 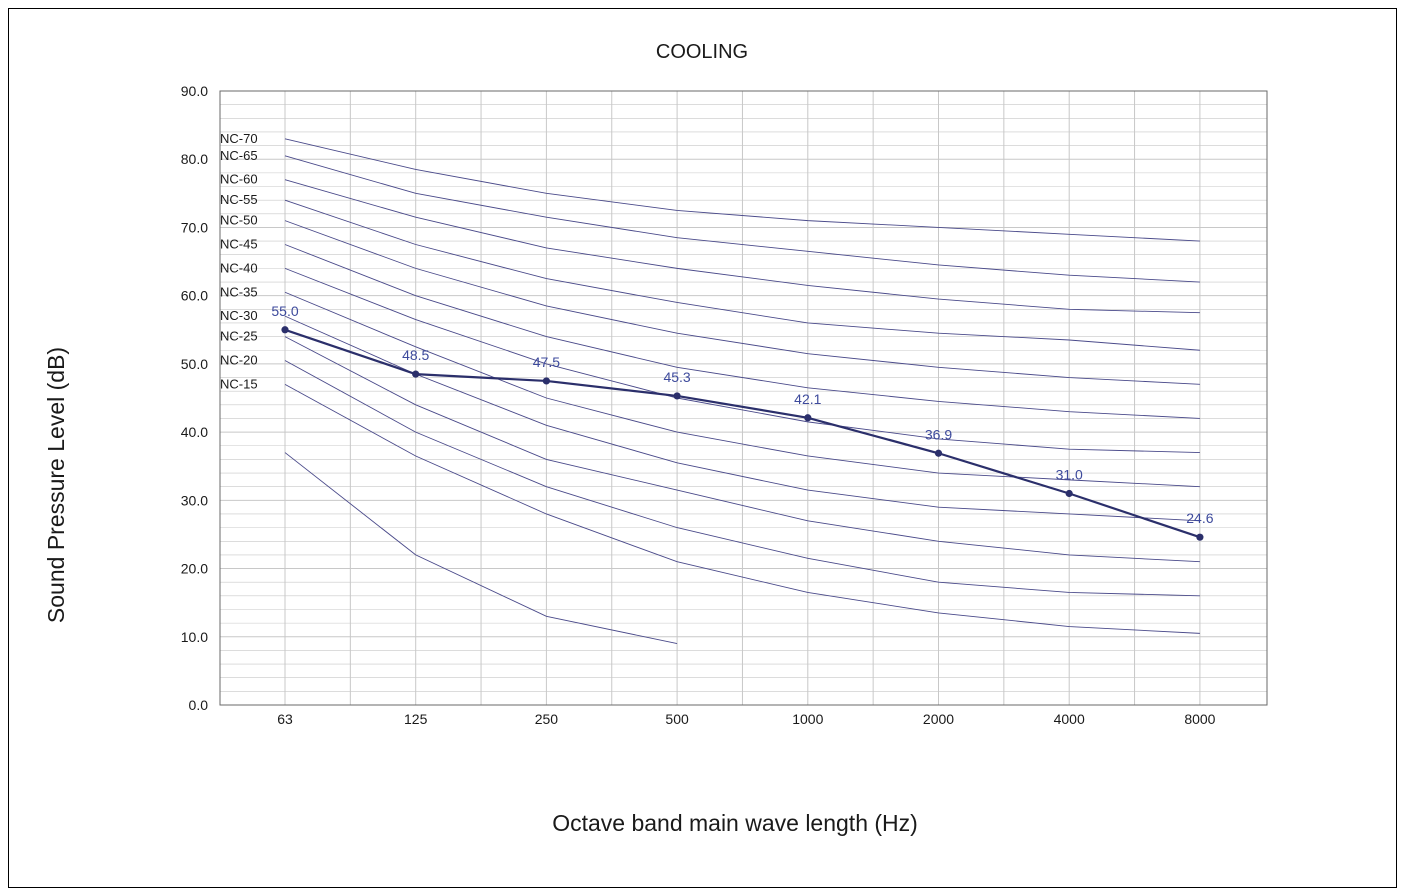 I want to click on y-tick-label: 90.0, so click(x=194, y=91).